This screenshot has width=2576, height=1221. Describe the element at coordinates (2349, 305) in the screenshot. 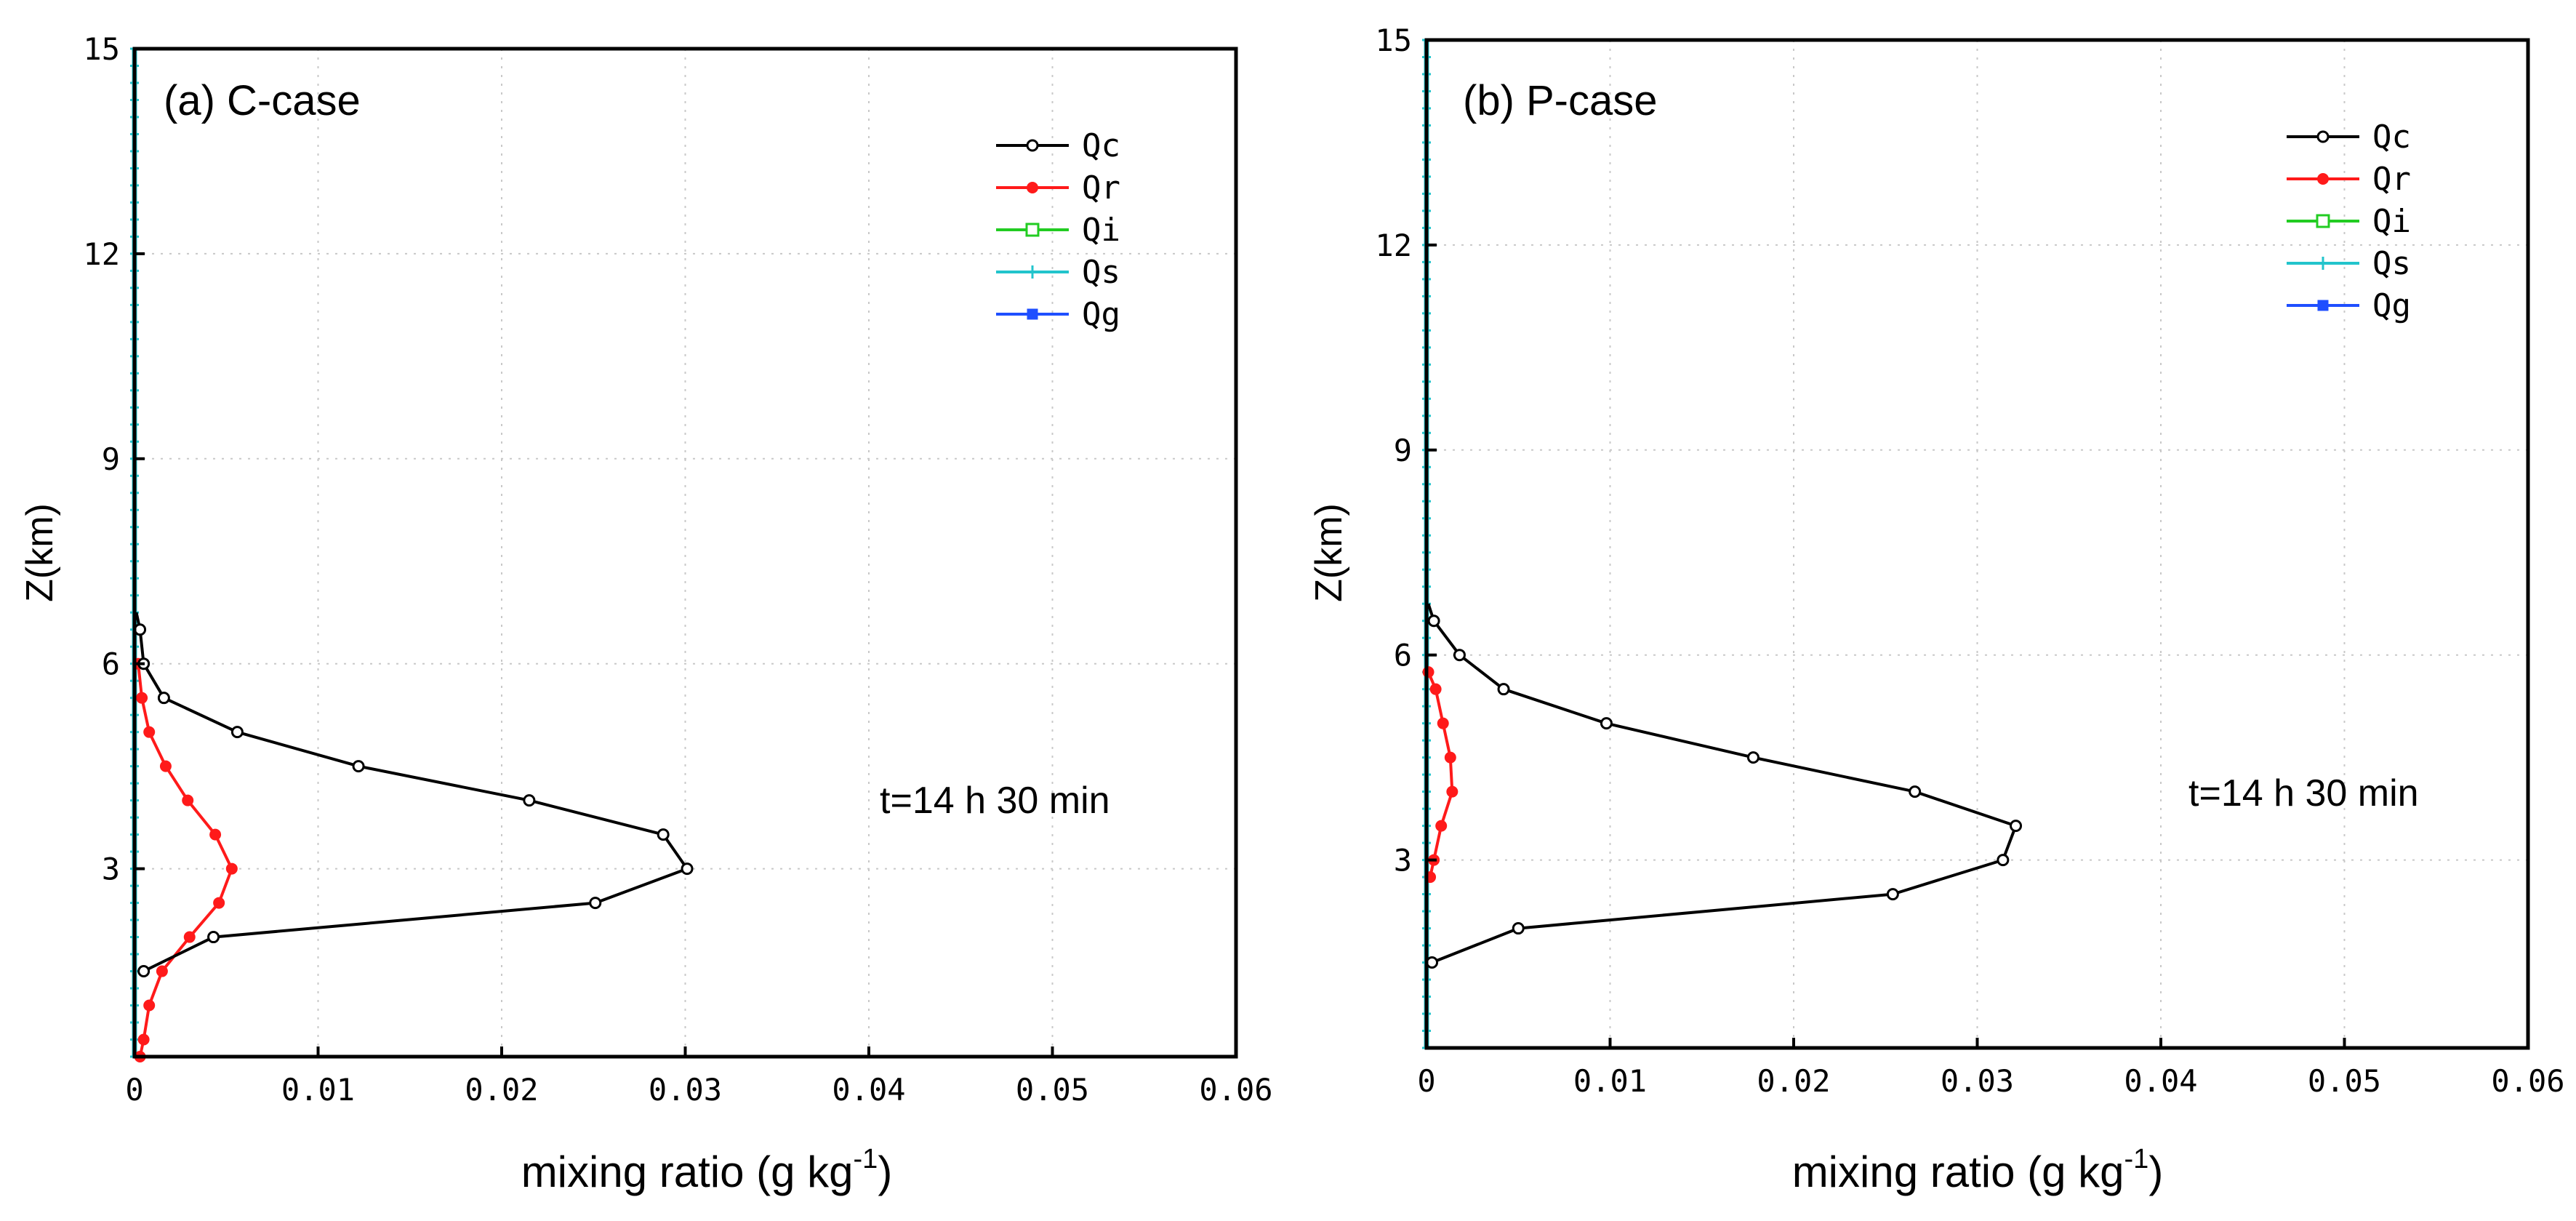

I see `panel-b-legend-entry-qg: Qg` at that location.